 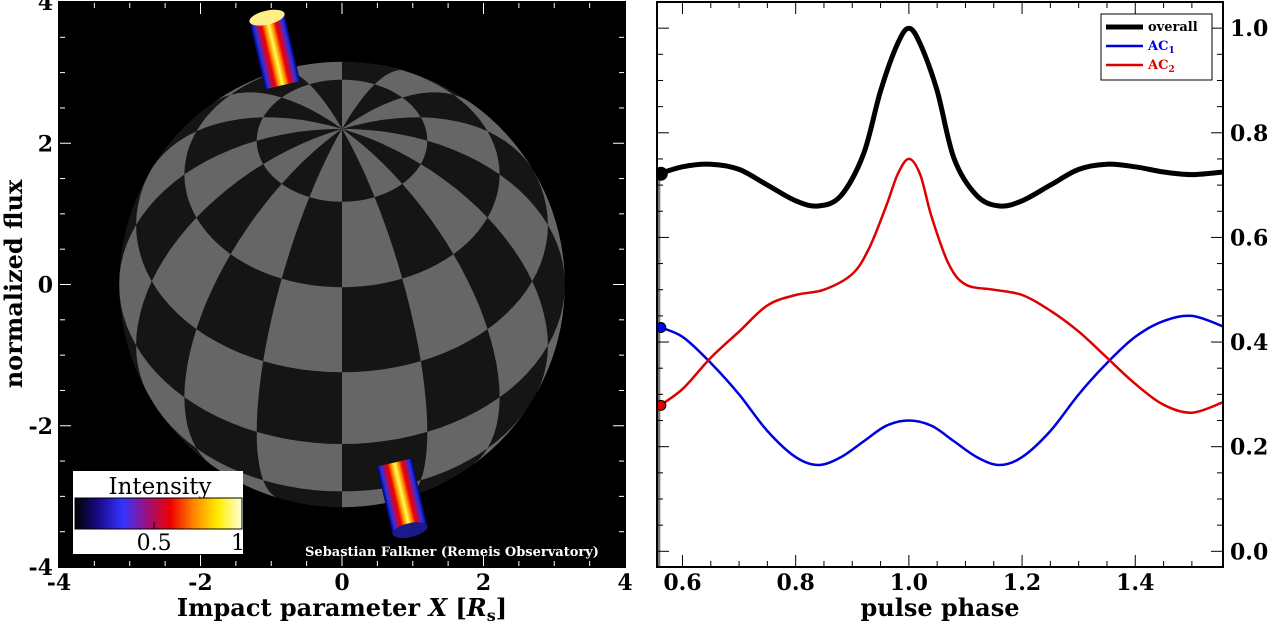 What do you see at coordinates (940, 117) in the screenshot?
I see `series-line-overall` at bounding box center [940, 117].